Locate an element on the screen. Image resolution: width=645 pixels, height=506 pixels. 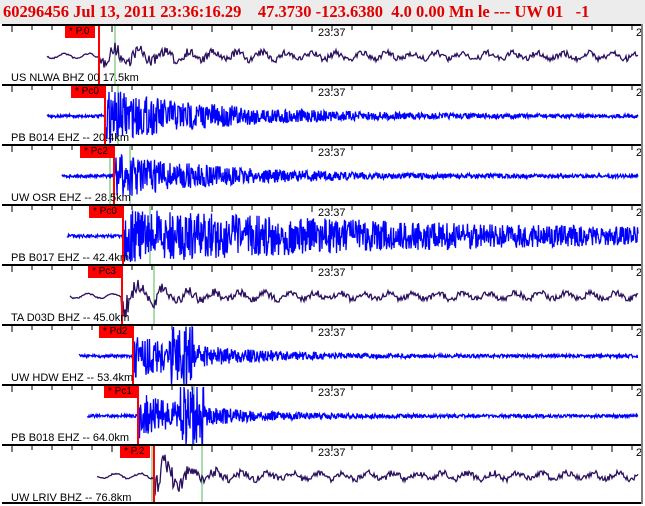
trace-panel: * P.0 23:37 2 US NLWA BHZ 00 17.5km is located at coordinates (321, 54).